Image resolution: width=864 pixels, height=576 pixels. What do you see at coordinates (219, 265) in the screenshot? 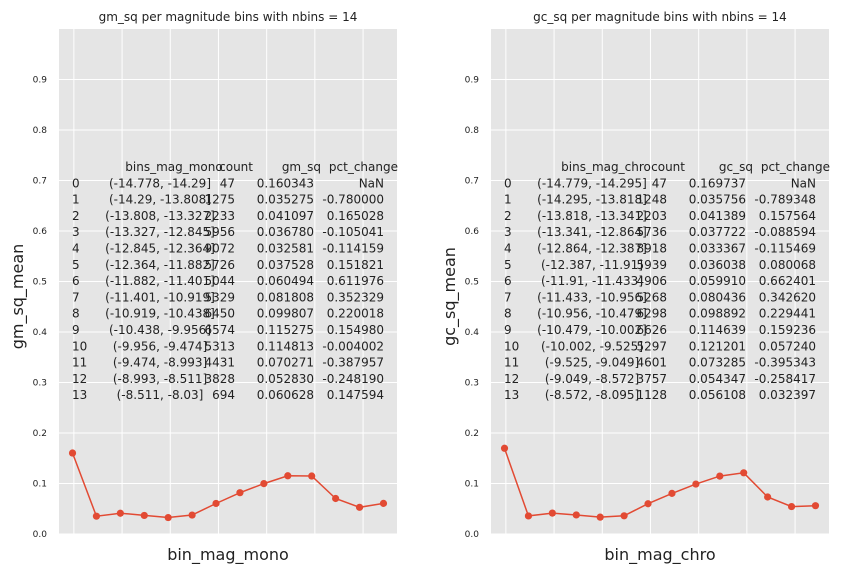
I see `table-cell-count: 5726` at bounding box center [219, 265].